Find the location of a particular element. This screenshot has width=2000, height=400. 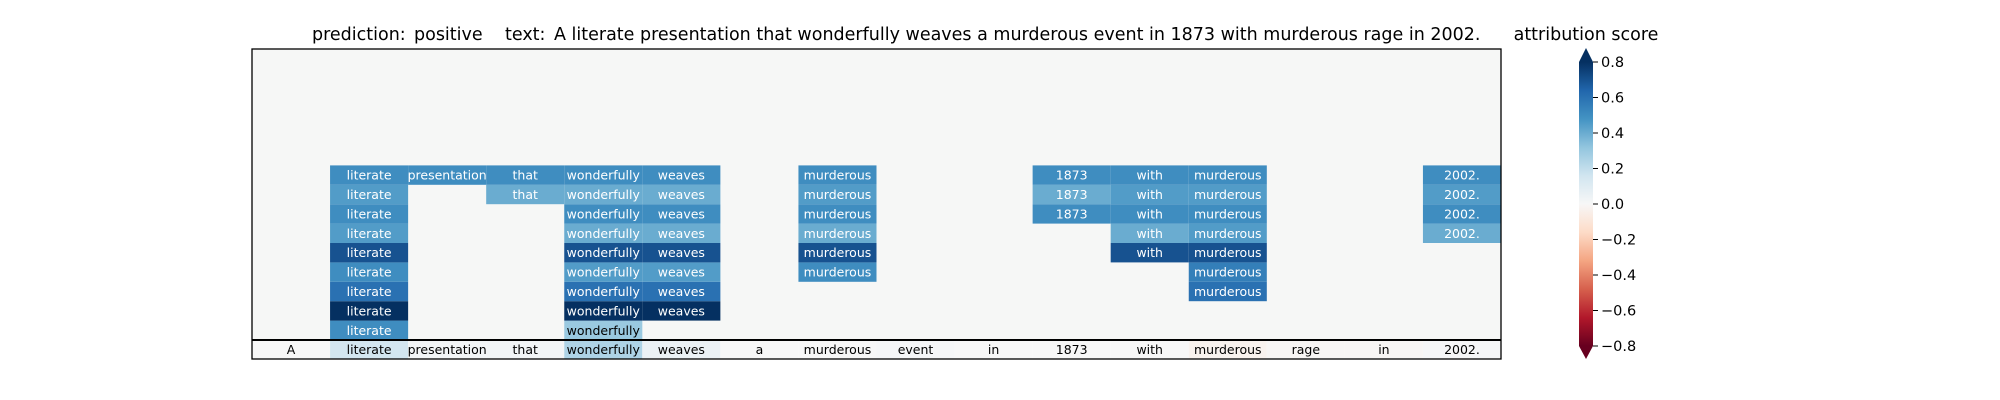

base-token-label: weaves is located at coordinates (681, 349).